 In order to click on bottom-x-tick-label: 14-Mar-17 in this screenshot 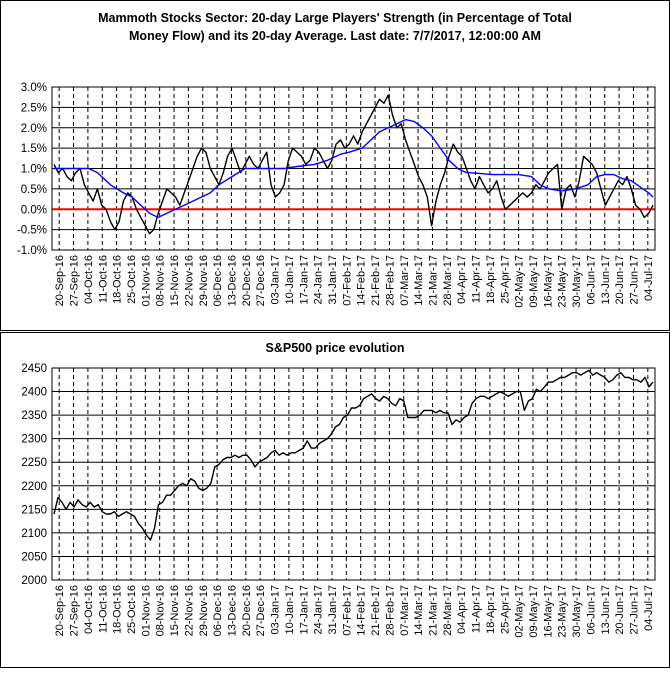, I will do `click(419, 610)`.